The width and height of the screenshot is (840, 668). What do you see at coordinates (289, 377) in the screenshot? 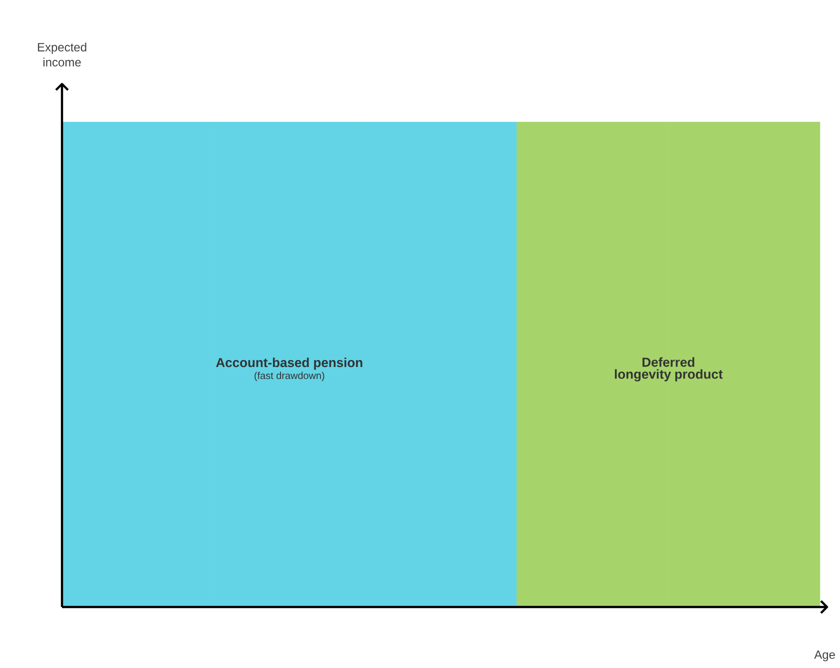
I see `annotation: (fast drawdown)` at bounding box center [289, 377].